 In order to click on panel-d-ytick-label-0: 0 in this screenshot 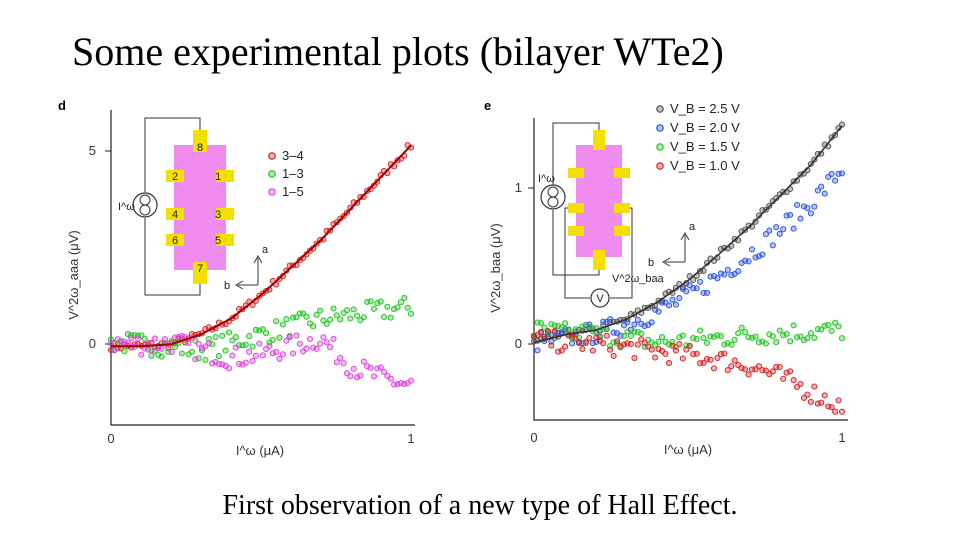, I will do `click(92, 343)`.